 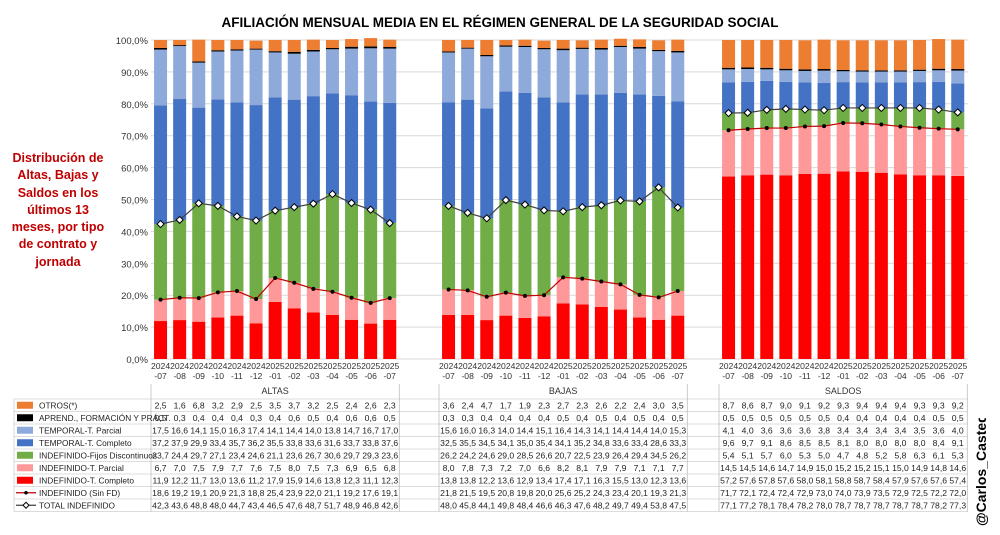 What do you see at coordinates (134, 137) in the screenshot?
I see `y-tick-label: 70,0%` at bounding box center [134, 137].